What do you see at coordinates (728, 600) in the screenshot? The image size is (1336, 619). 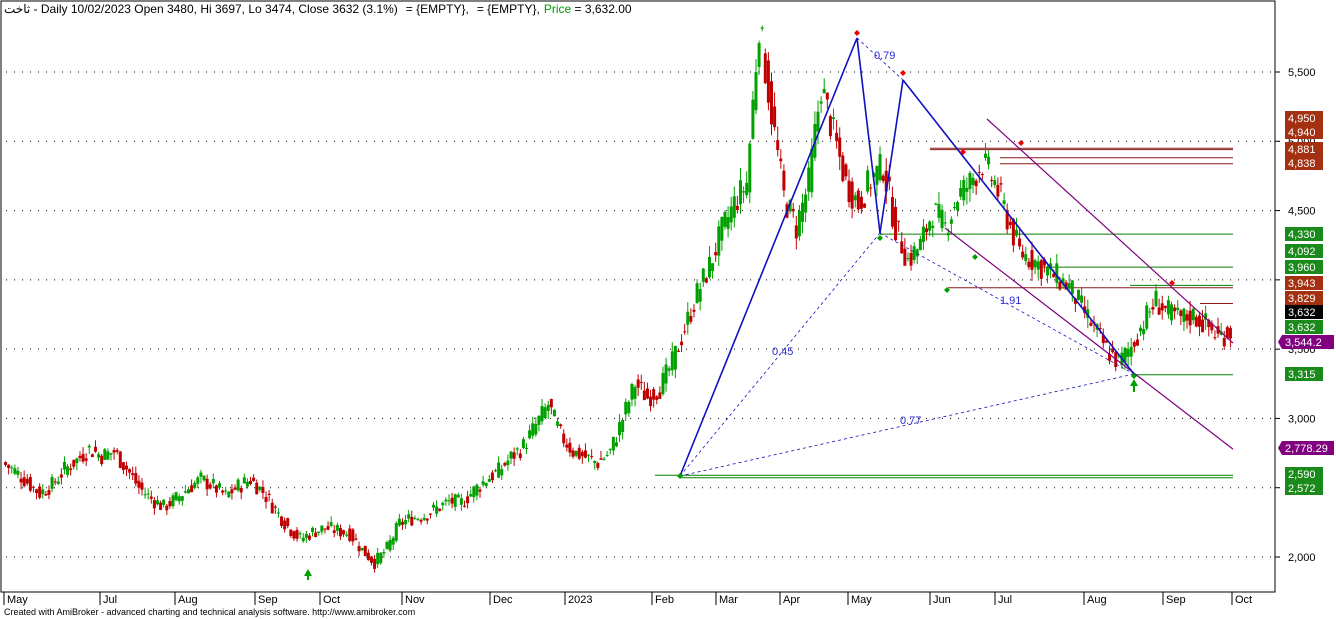 I see `x-tick-label: Mar` at bounding box center [728, 600].